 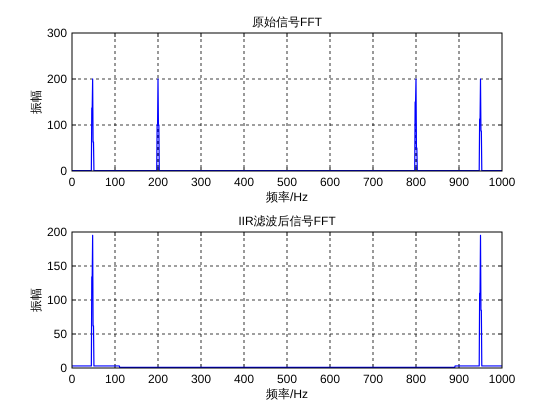 What do you see at coordinates (61, 334) in the screenshot?
I see `y-tick-label: 50` at bounding box center [61, 334].